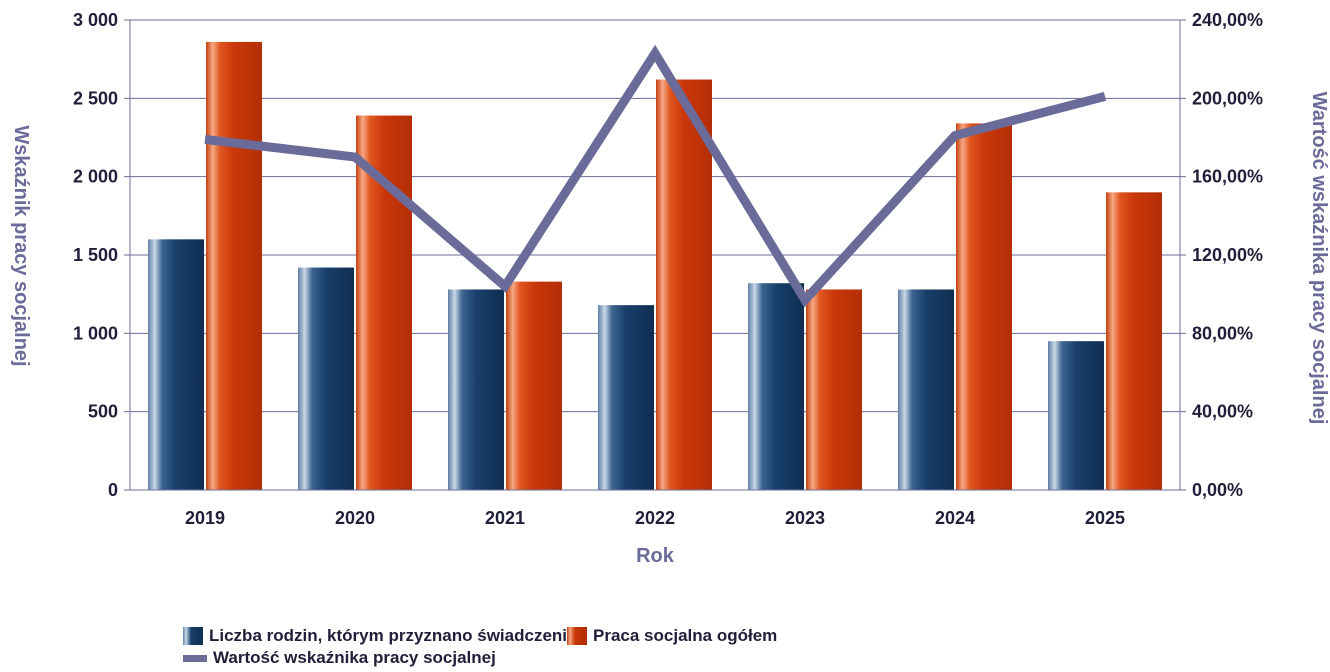 The height and width of the screenshot is (672, 1330). I want to click on y2-axis-title: Wartość wskaźnika pracy socjalnej, so click(1319, 258).